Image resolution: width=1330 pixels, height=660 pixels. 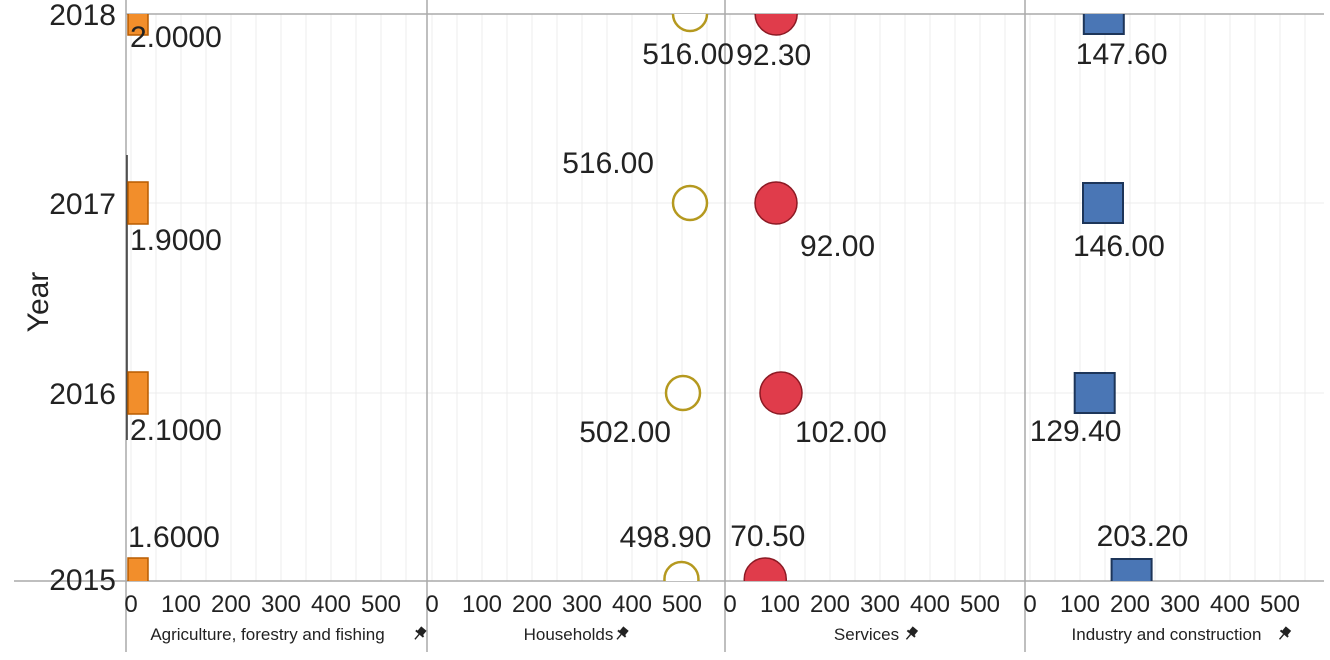 What do you see at coordinates (866, 634) in the screenshot?
I see `facet-label-services: Services` at bounding box center [866, 634].